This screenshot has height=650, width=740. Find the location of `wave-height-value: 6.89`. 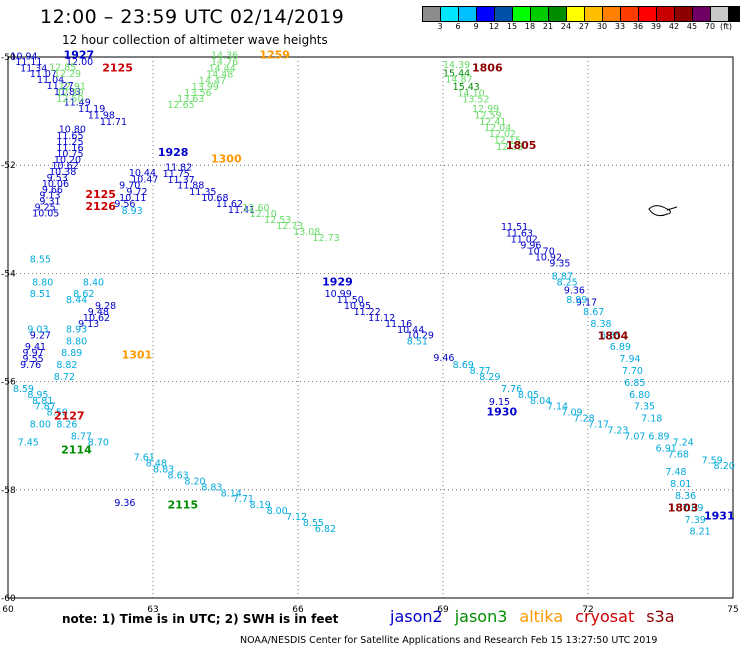

wave-height-value: 6.89 is located at coordinates (620, 347).